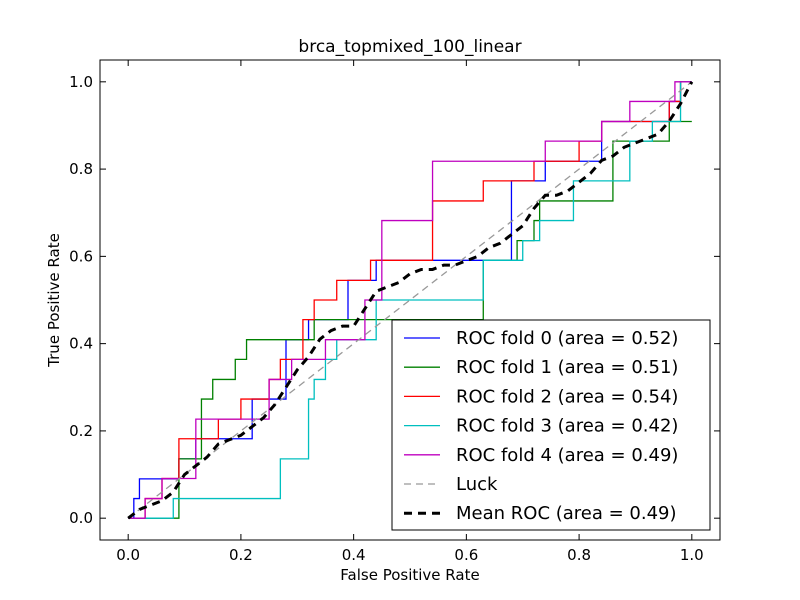 The height and width of the screenshot is (600, 800). What do you see at coordinates (692, 555) in the screenshot?
I see `x-tick-label: 1.0` at bounding box center [692, 555].